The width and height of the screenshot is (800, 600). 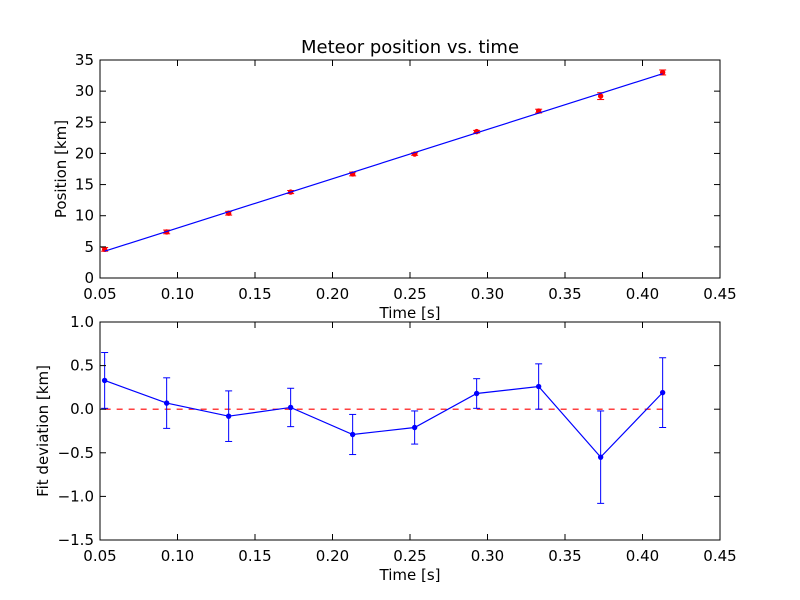 What do you see at coordinates (89, 278) in the screenshot?
I see `y-tick-label: 0` at bounding box center [89, 278].